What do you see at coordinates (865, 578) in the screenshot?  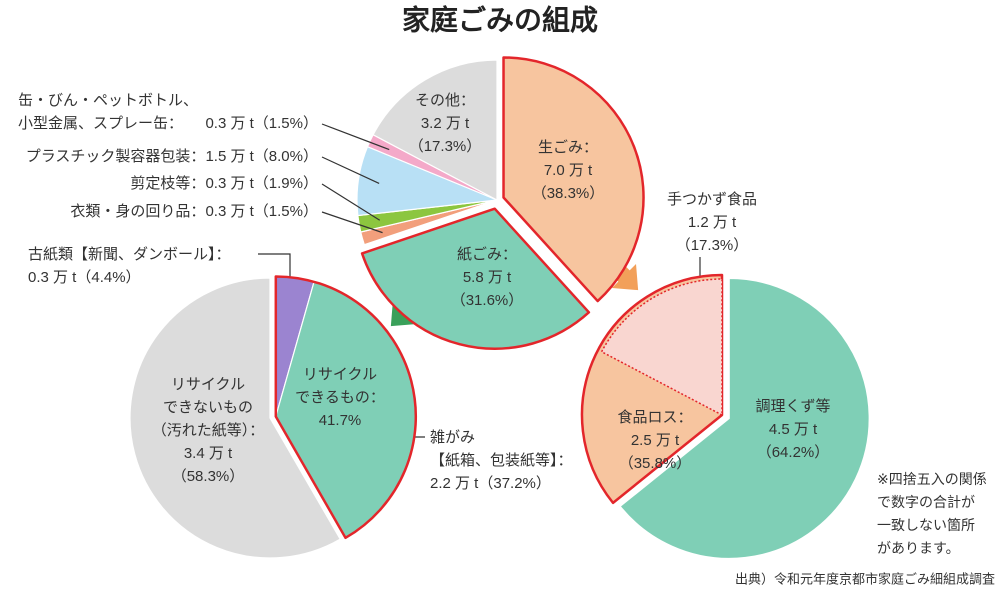 I see `source: 出典）令和元年度京都市家庭ごみ細組成調査` at bounding box center [865, 578].